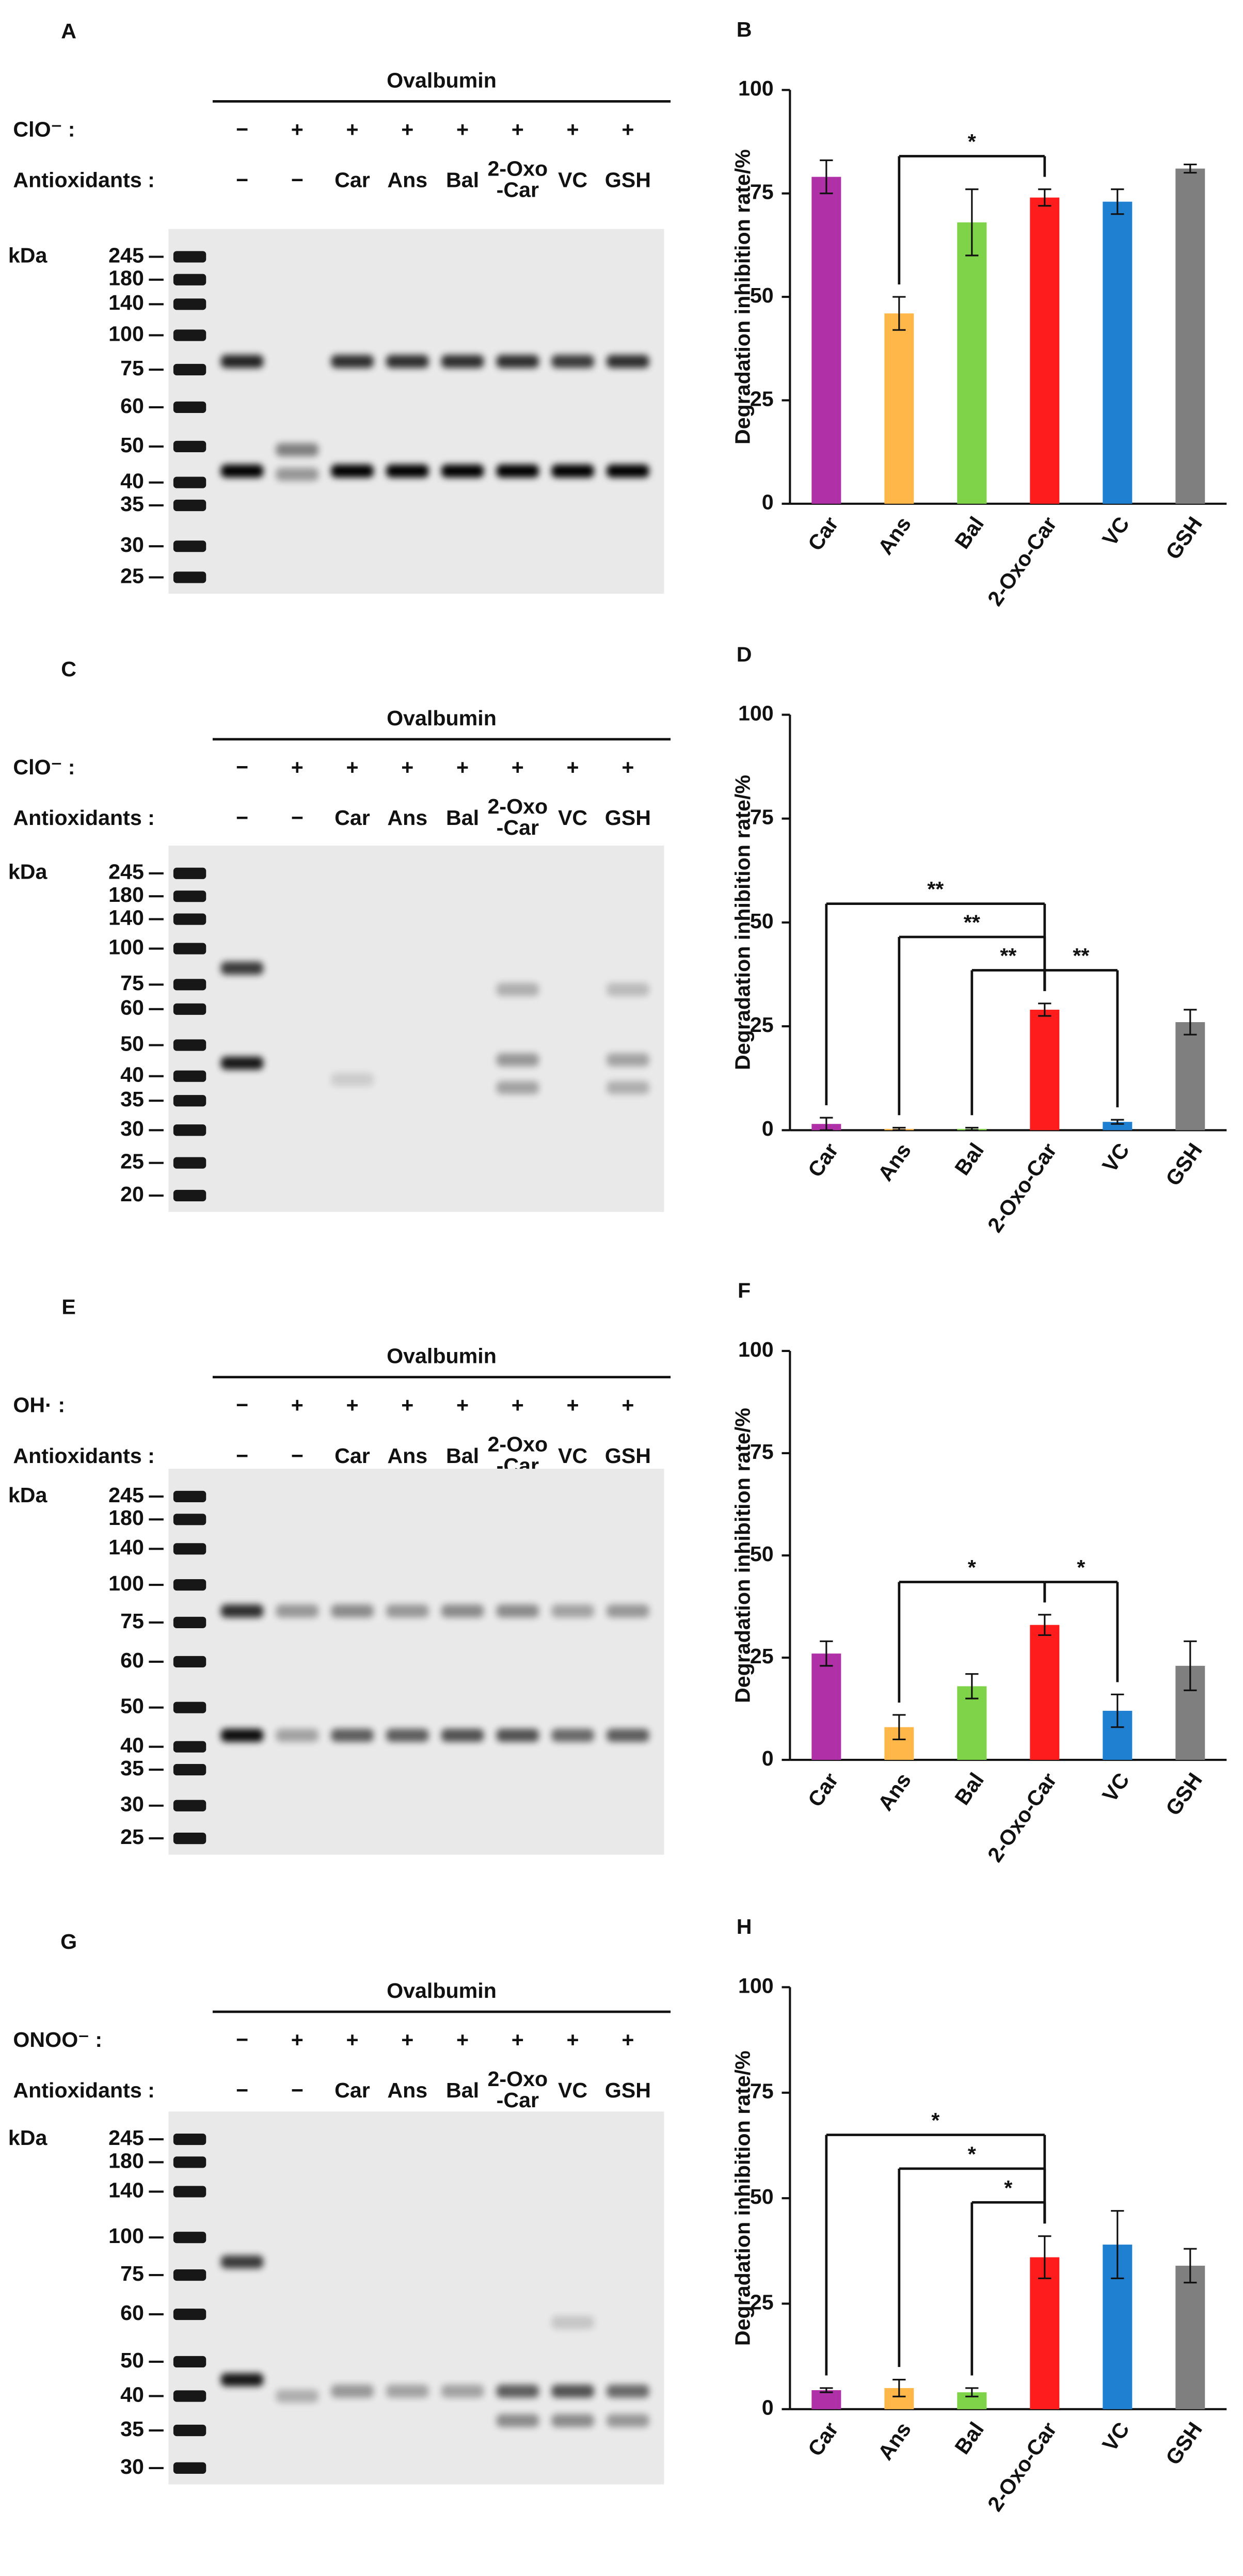 The width and height of the screenshot is (1243, 2576). What do you see at coordinates (628, 818) in the screenshot?
I see `antioxidant-label: GSH` at bounding box center [628, 818].